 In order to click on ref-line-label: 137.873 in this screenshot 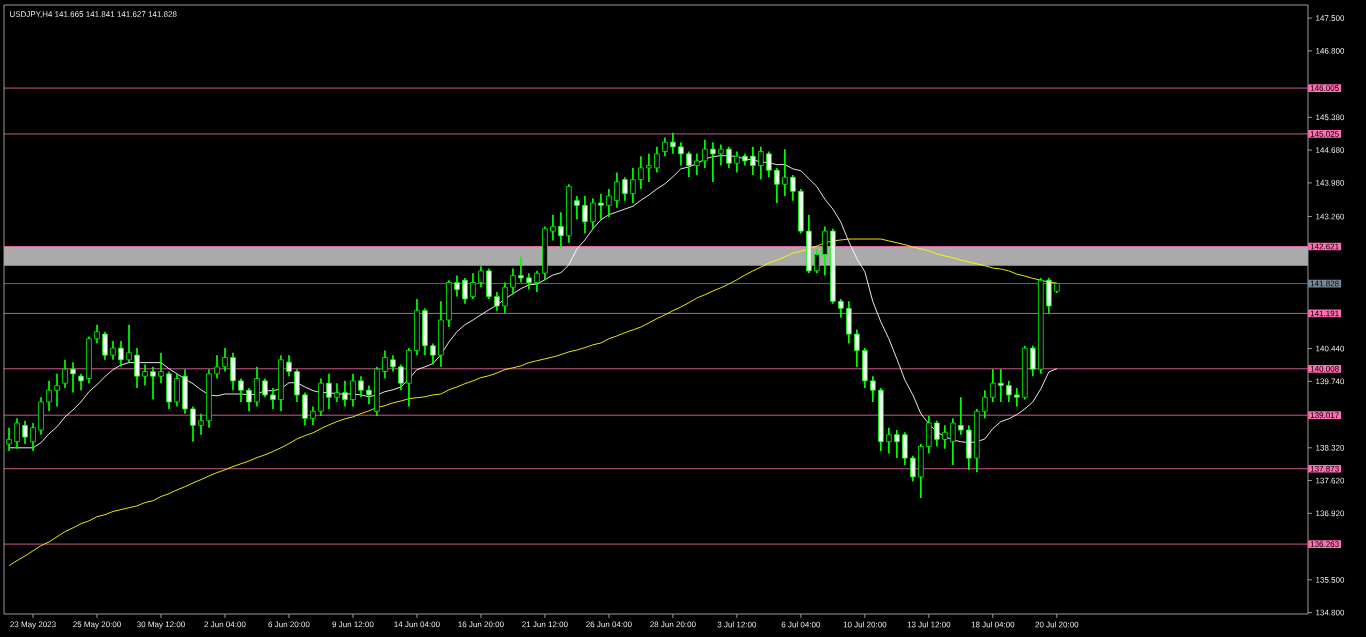, I will do `click(1324, 468)`.